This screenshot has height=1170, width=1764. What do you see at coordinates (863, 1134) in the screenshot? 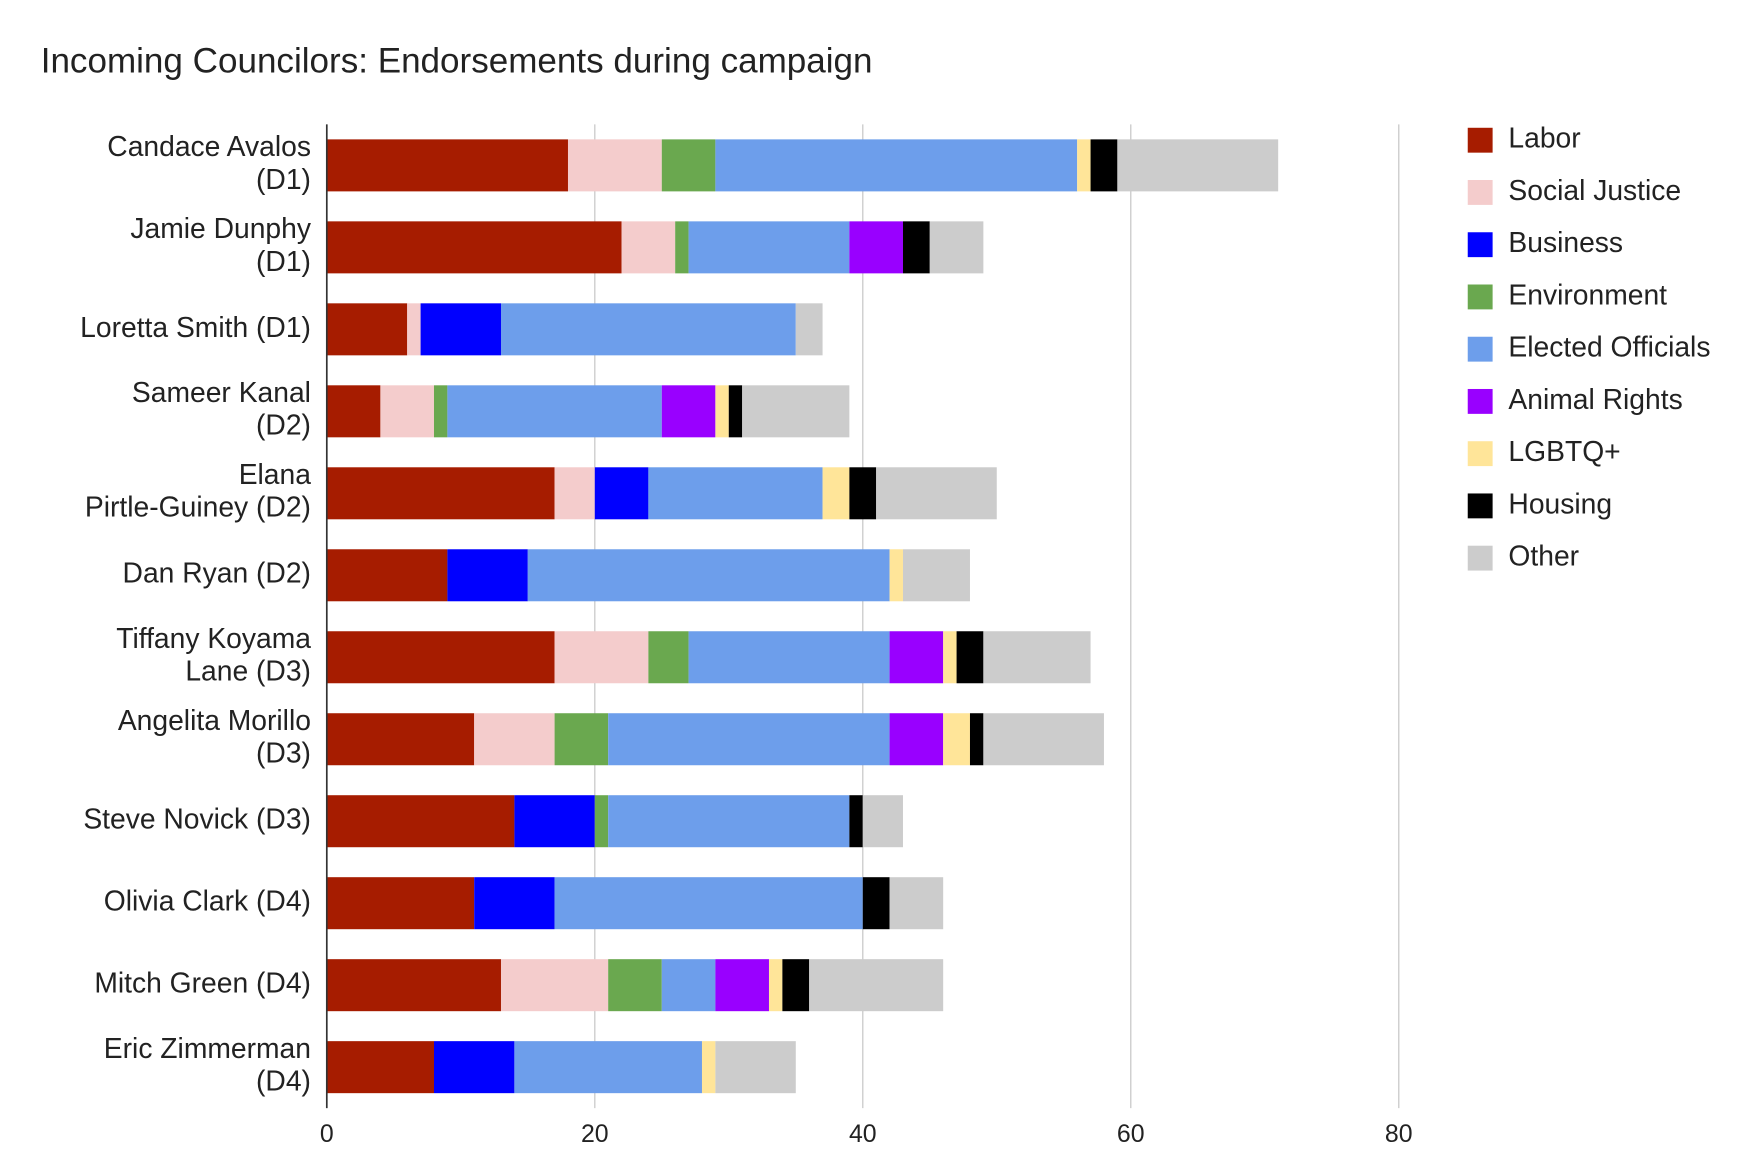
I see `x-tick-label: 40` at bounding box center [863, 1134].